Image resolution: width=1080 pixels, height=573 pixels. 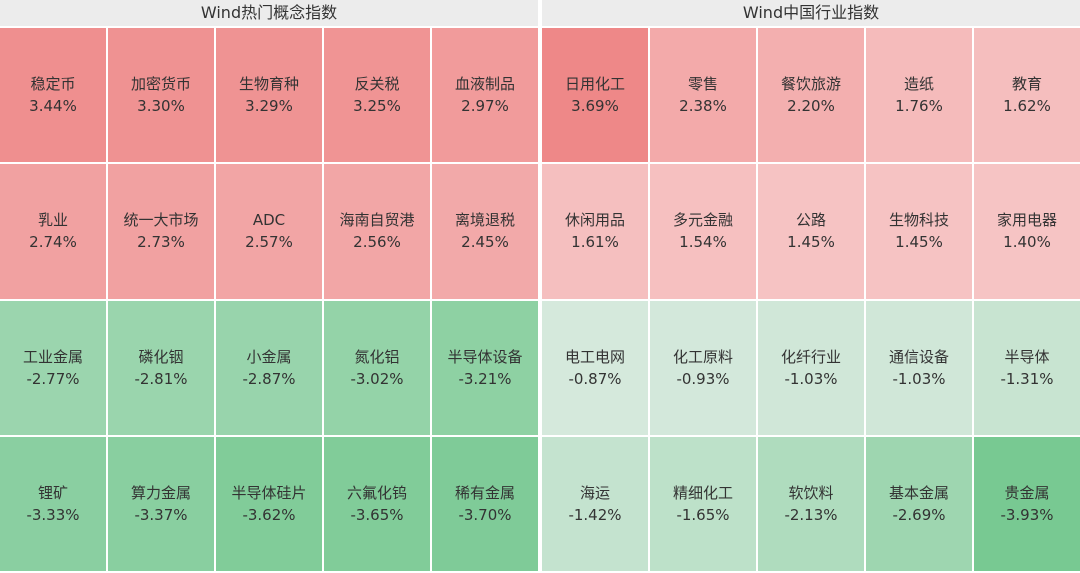 I want to click on tile-change: 3.44%, so click(x=53, y=106).